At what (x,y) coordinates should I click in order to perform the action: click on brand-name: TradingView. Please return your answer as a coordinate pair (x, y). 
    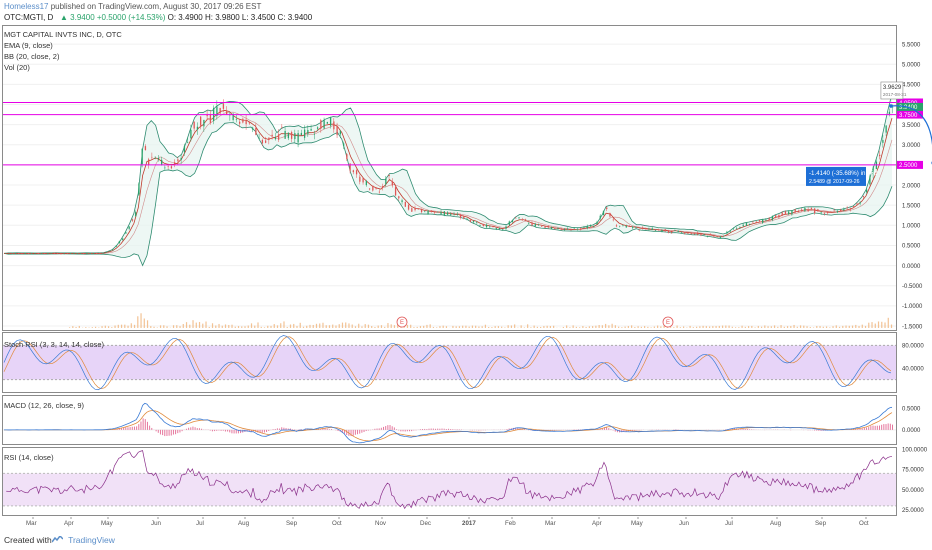
    Looking at the image, I should click on (91, 540).